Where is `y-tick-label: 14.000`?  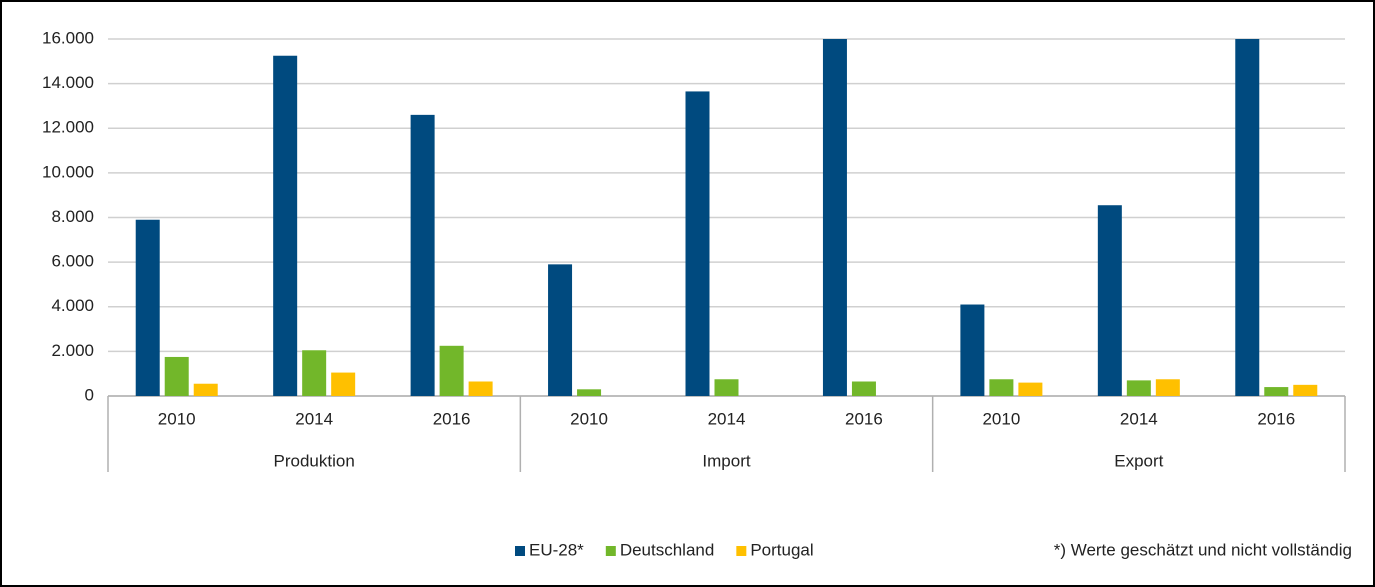
y-tick-label: 14.000 is located at coordinates (68, 82).